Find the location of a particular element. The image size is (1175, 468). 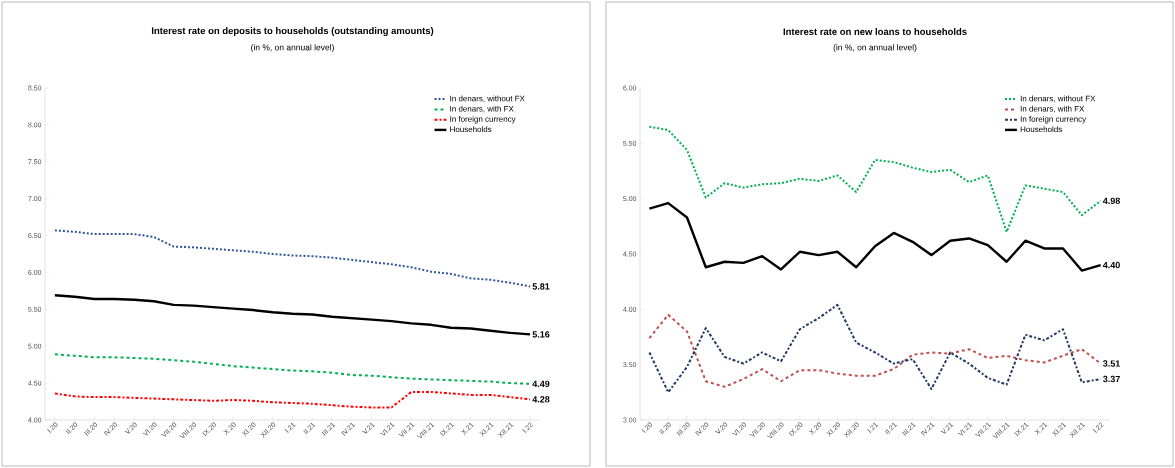

data-label: 4.40 is located at coordinates (1111, 265).